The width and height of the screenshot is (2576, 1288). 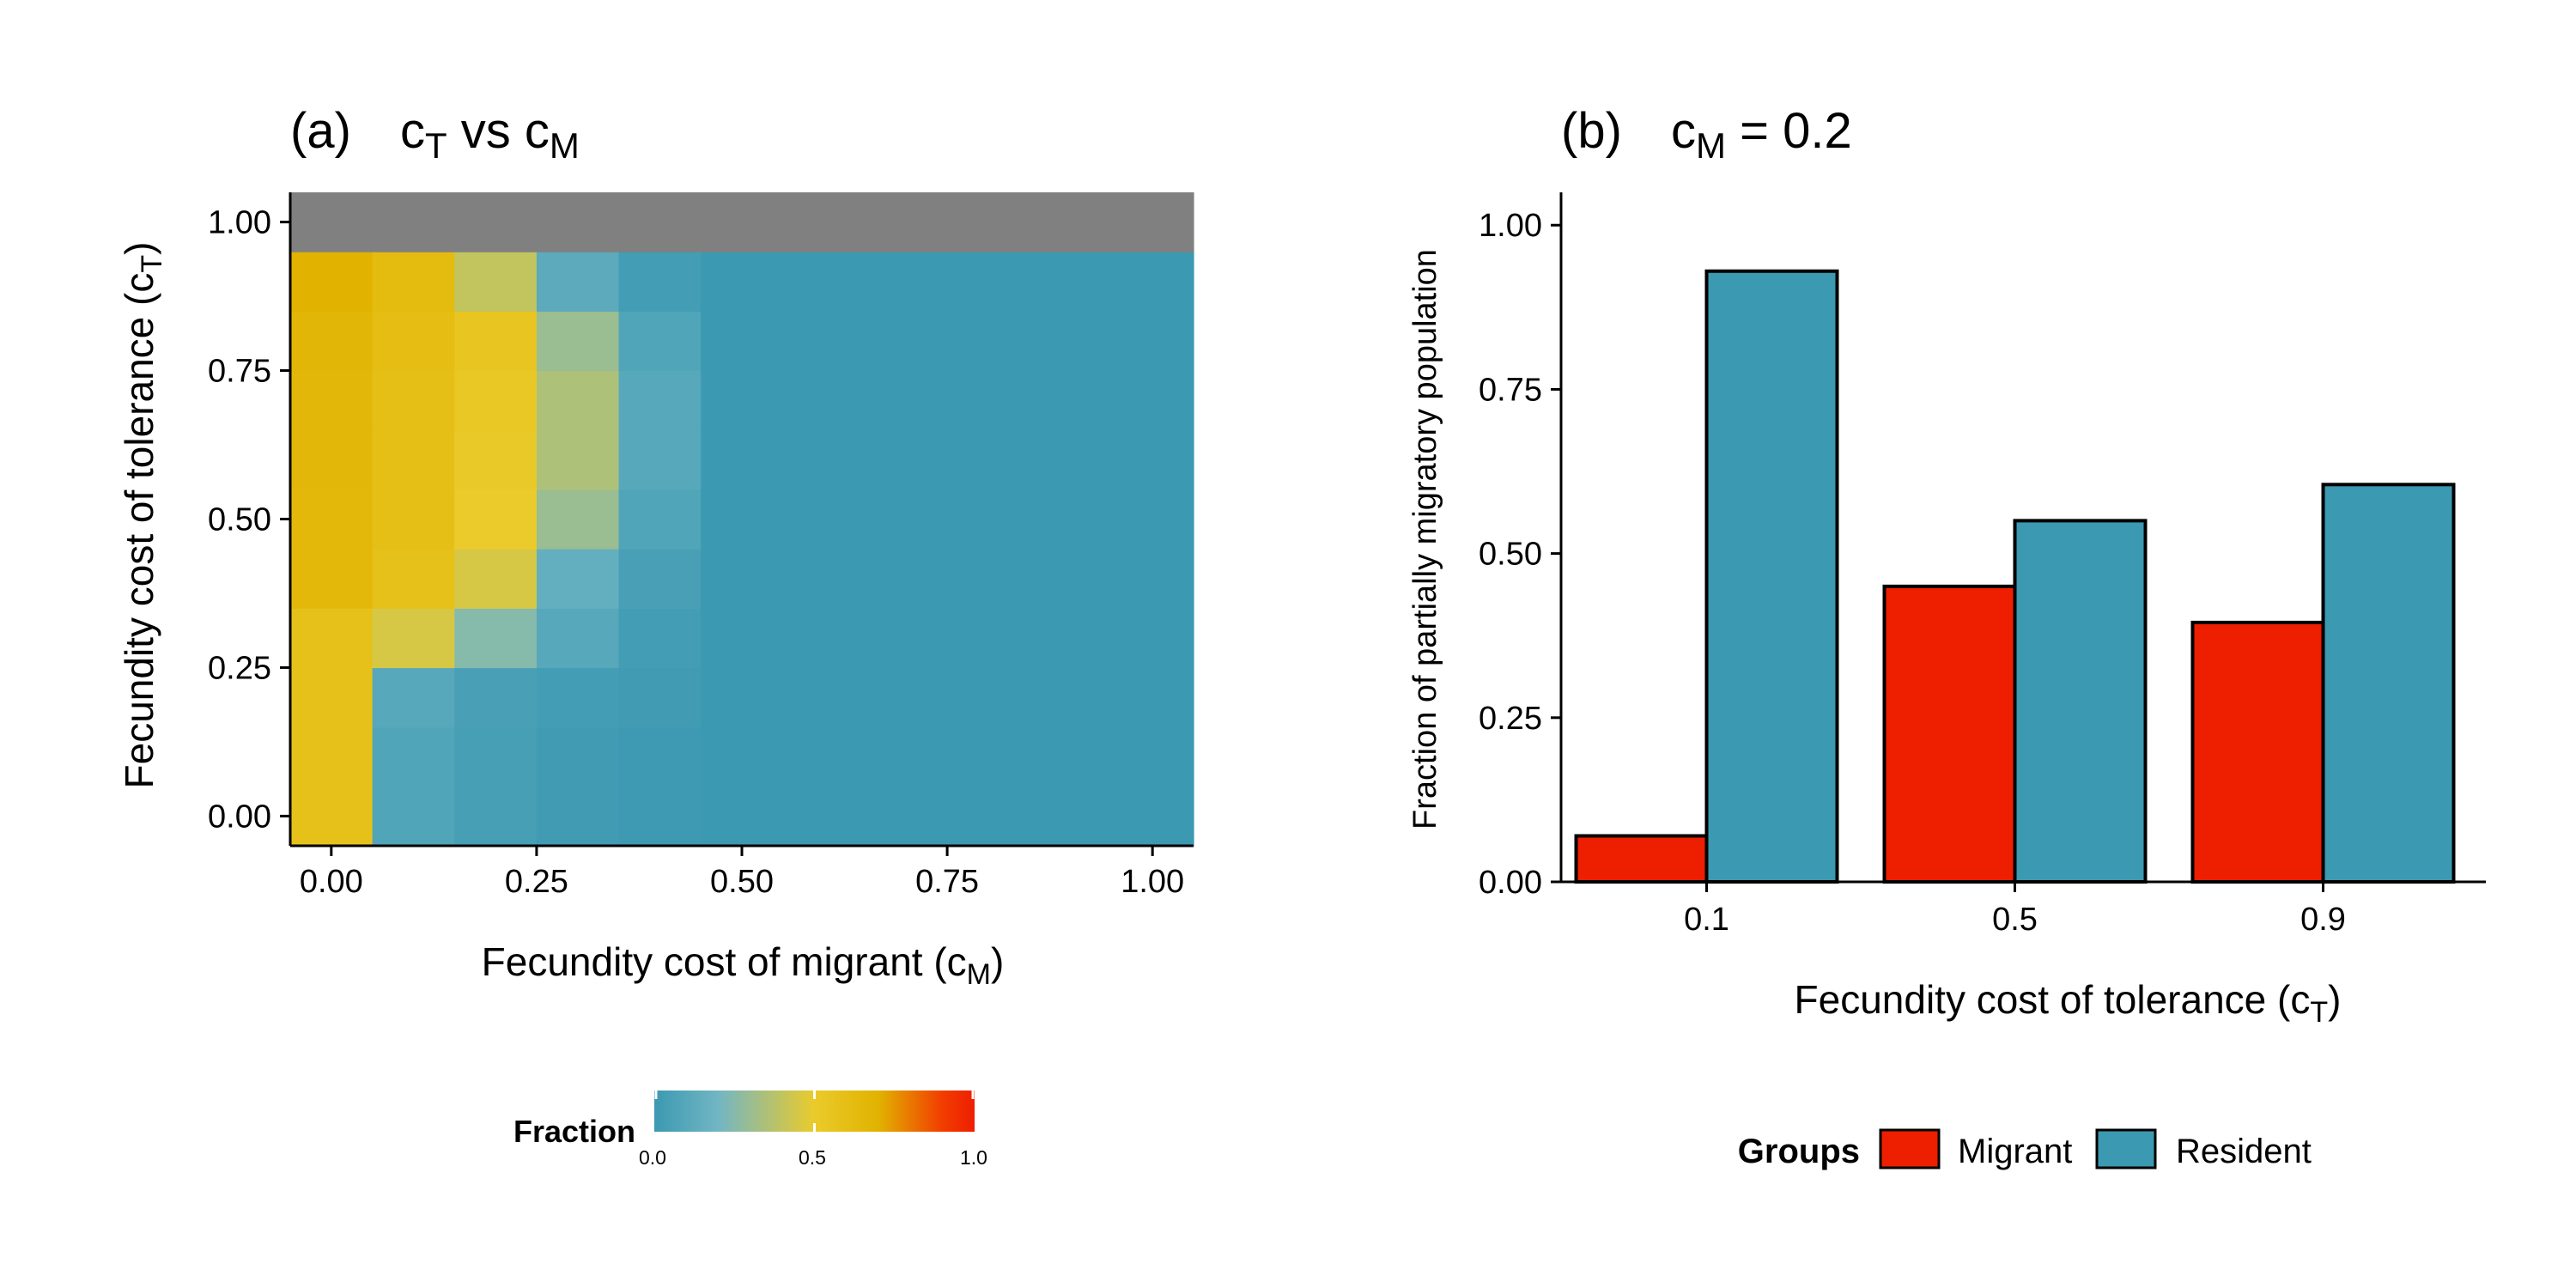 What do you see at coordinates (1510, 390) in the screenshot?
I see `bar-y-tick-label: 0.75` at bounding box center [1510, 390].